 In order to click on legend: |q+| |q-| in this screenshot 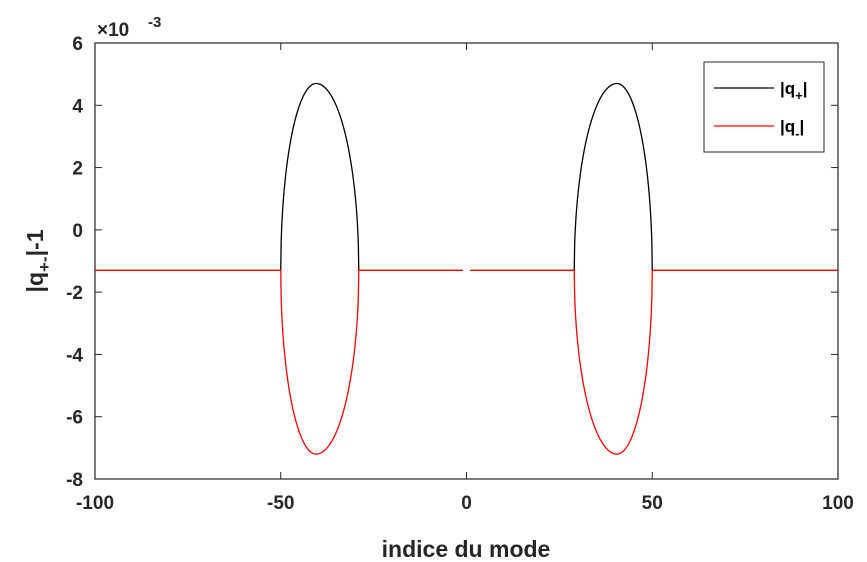, I will do `click(764, 107)`.